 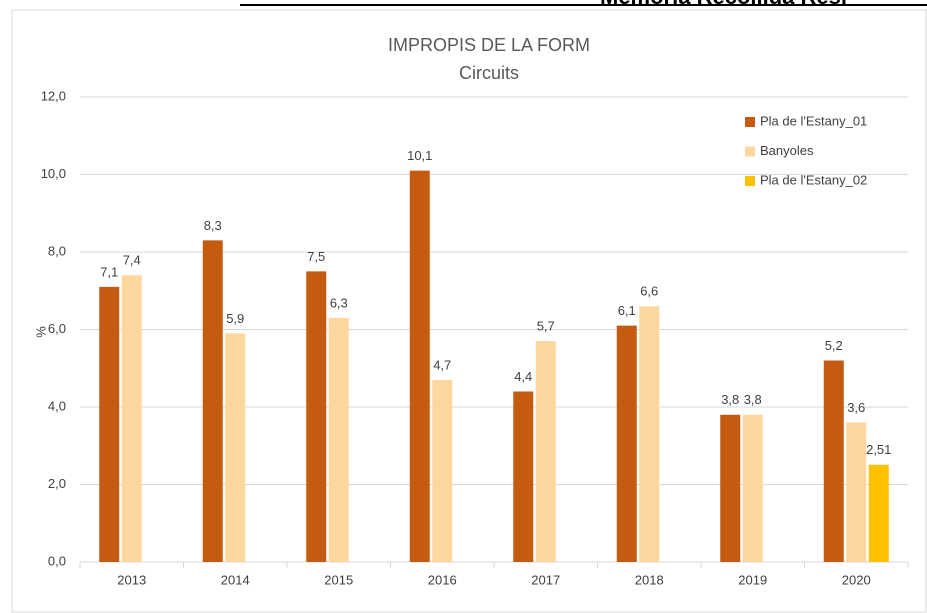 I want to click on y-tick-label: 0,0, so click(x=57, y=560).